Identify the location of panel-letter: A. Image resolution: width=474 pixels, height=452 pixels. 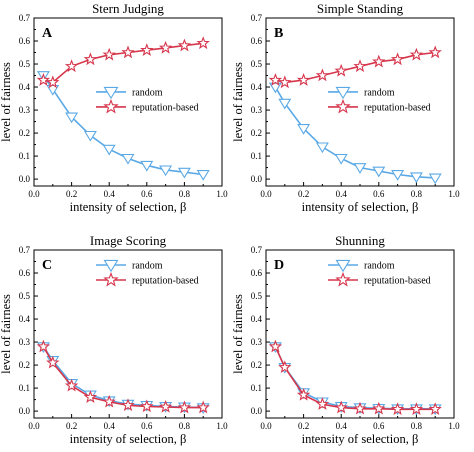
(47, 33).